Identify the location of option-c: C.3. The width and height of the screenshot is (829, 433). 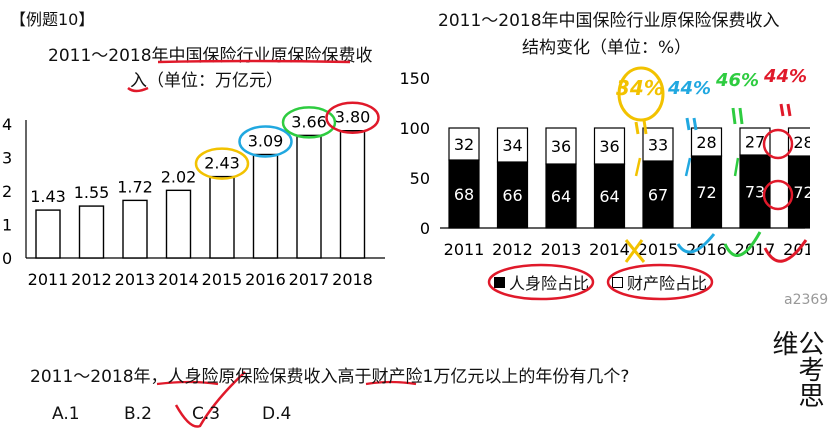
(206, 414).